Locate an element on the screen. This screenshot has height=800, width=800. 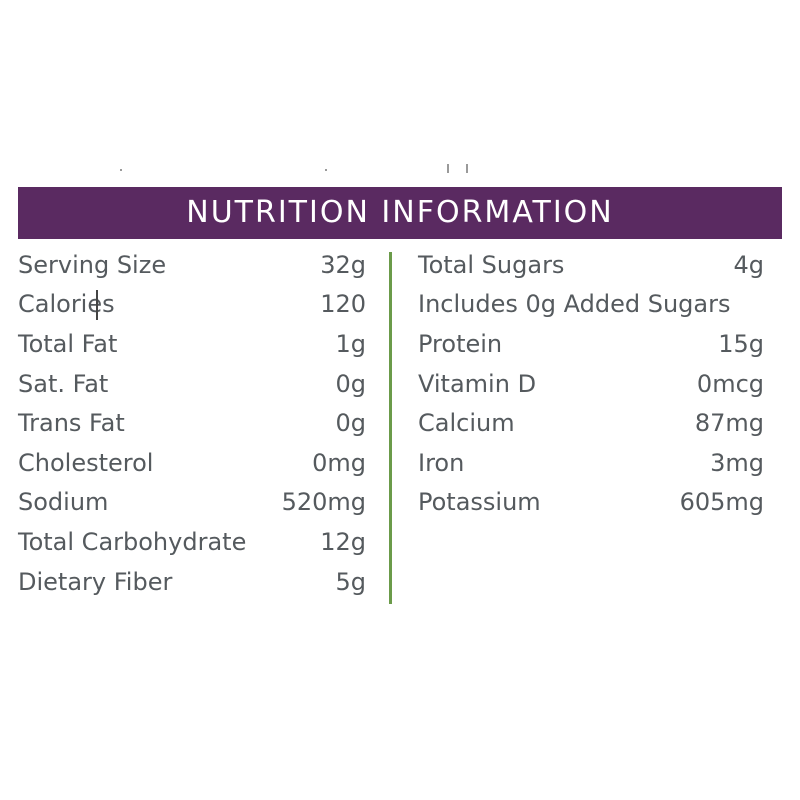
nutrient-row: Includes 0g Added Sugars is located at coordinates (591, 305).